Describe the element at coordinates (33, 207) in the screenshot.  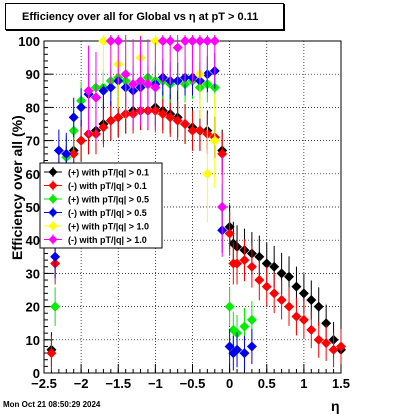
I see `y-tick-label: 50` at that location.